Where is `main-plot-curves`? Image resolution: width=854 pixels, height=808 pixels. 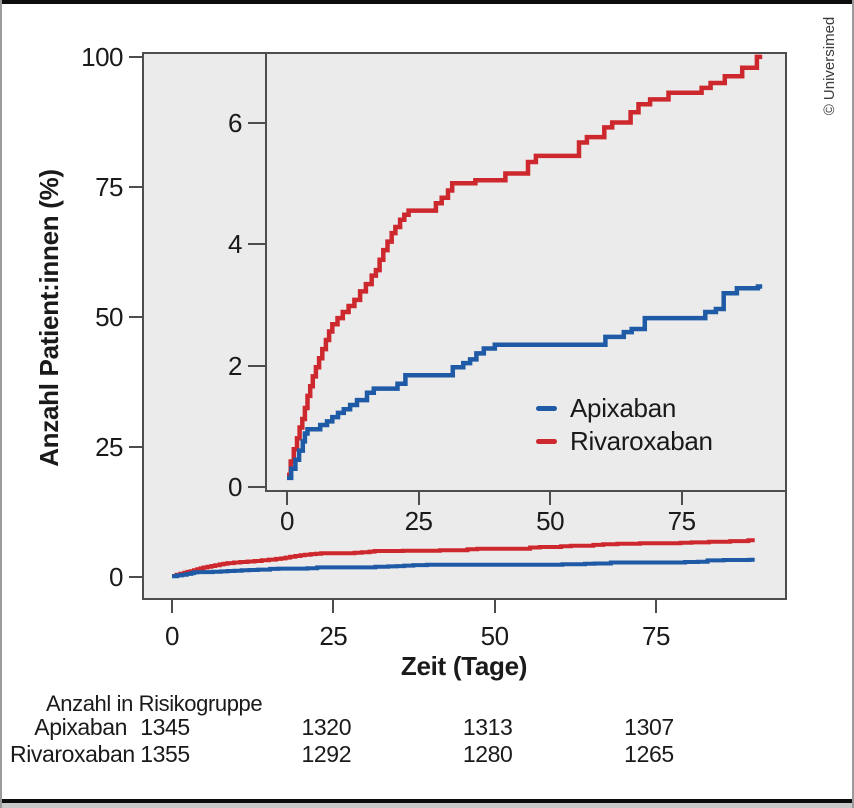 main-plot-curves is located at coordinates (463, 558).